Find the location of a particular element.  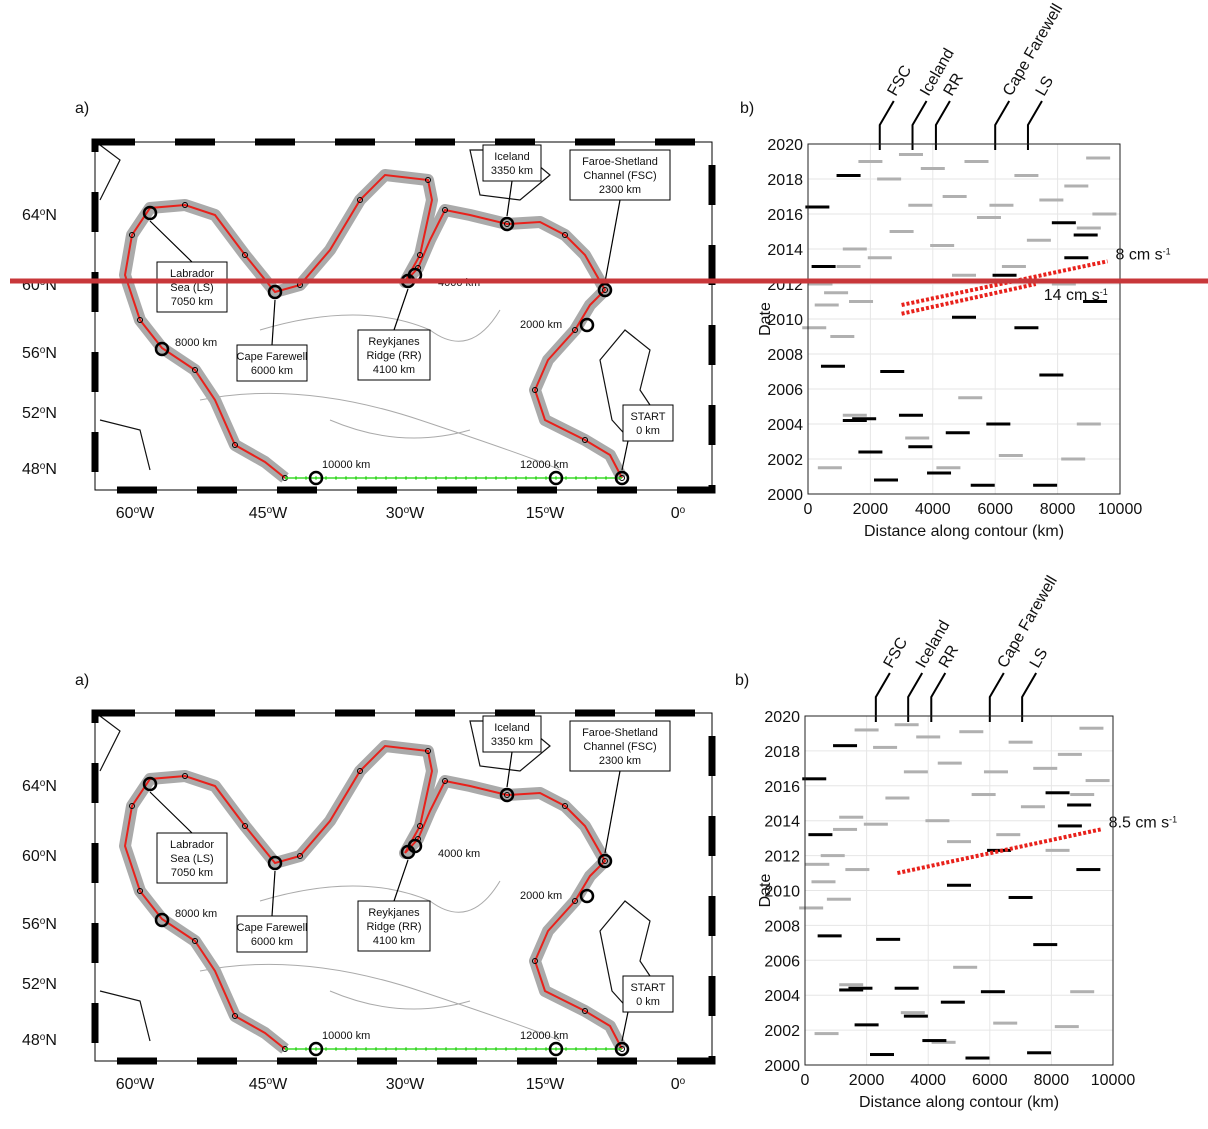

panel-label: a) is located at coordinates (82, 108).